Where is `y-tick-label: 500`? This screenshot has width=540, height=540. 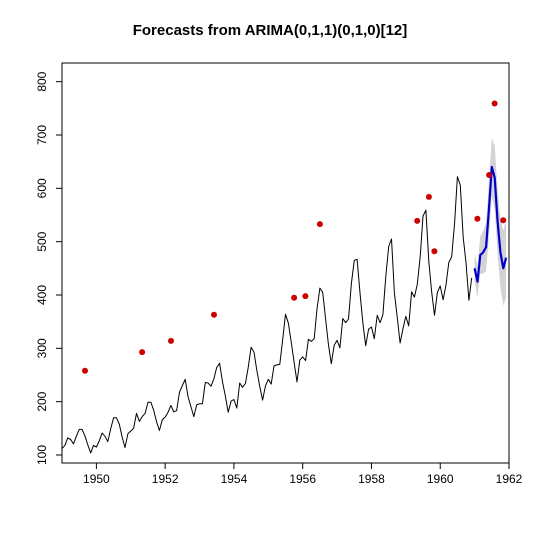 y-tick-label: 500 is located at coordinates (42, 241).